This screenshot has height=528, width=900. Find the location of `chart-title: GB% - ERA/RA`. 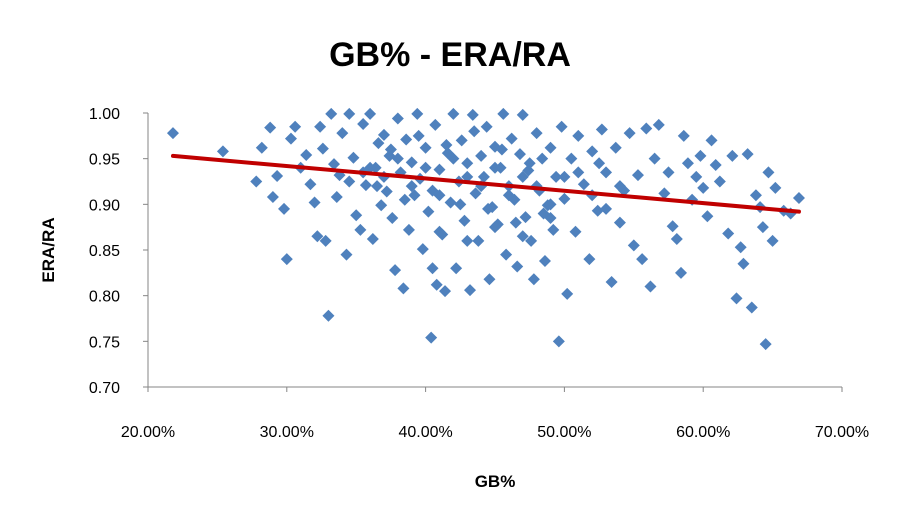

chart-title: GB% - ERA/RA is located at coordinates (450, 55).